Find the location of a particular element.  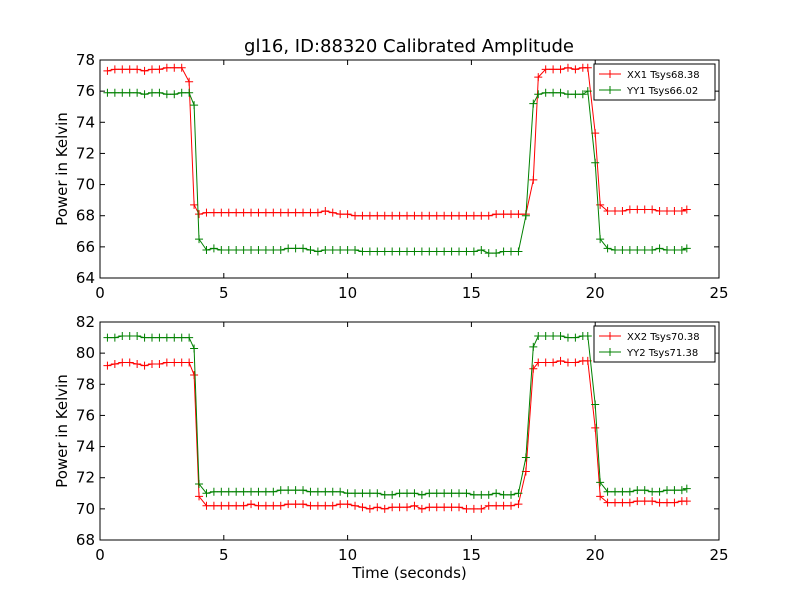

y-tick-label: 68 is located at coordinates (85, 216).